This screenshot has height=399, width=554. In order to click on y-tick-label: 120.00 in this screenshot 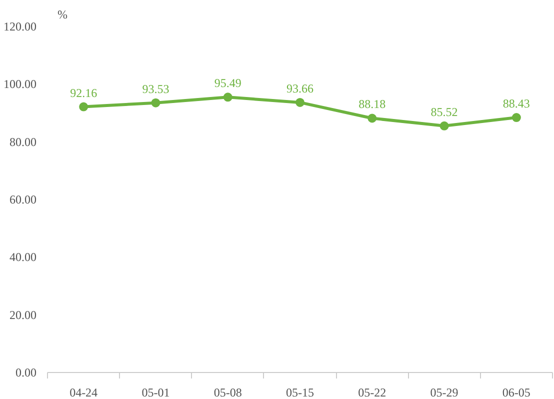, I will do `click(20, 27)`.